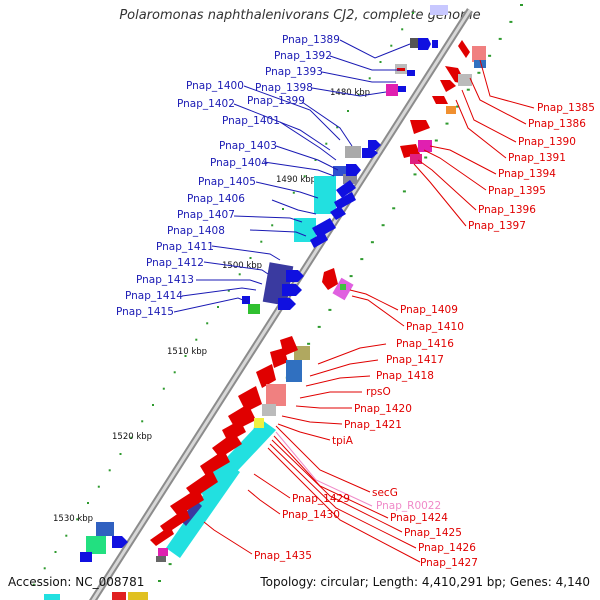 This screenshot has width=600, height=600. What do you see at coordinates (284, 88) in the screenshot?
I see `gene-label: Pnap_1398` at bounding box center [284, 88].